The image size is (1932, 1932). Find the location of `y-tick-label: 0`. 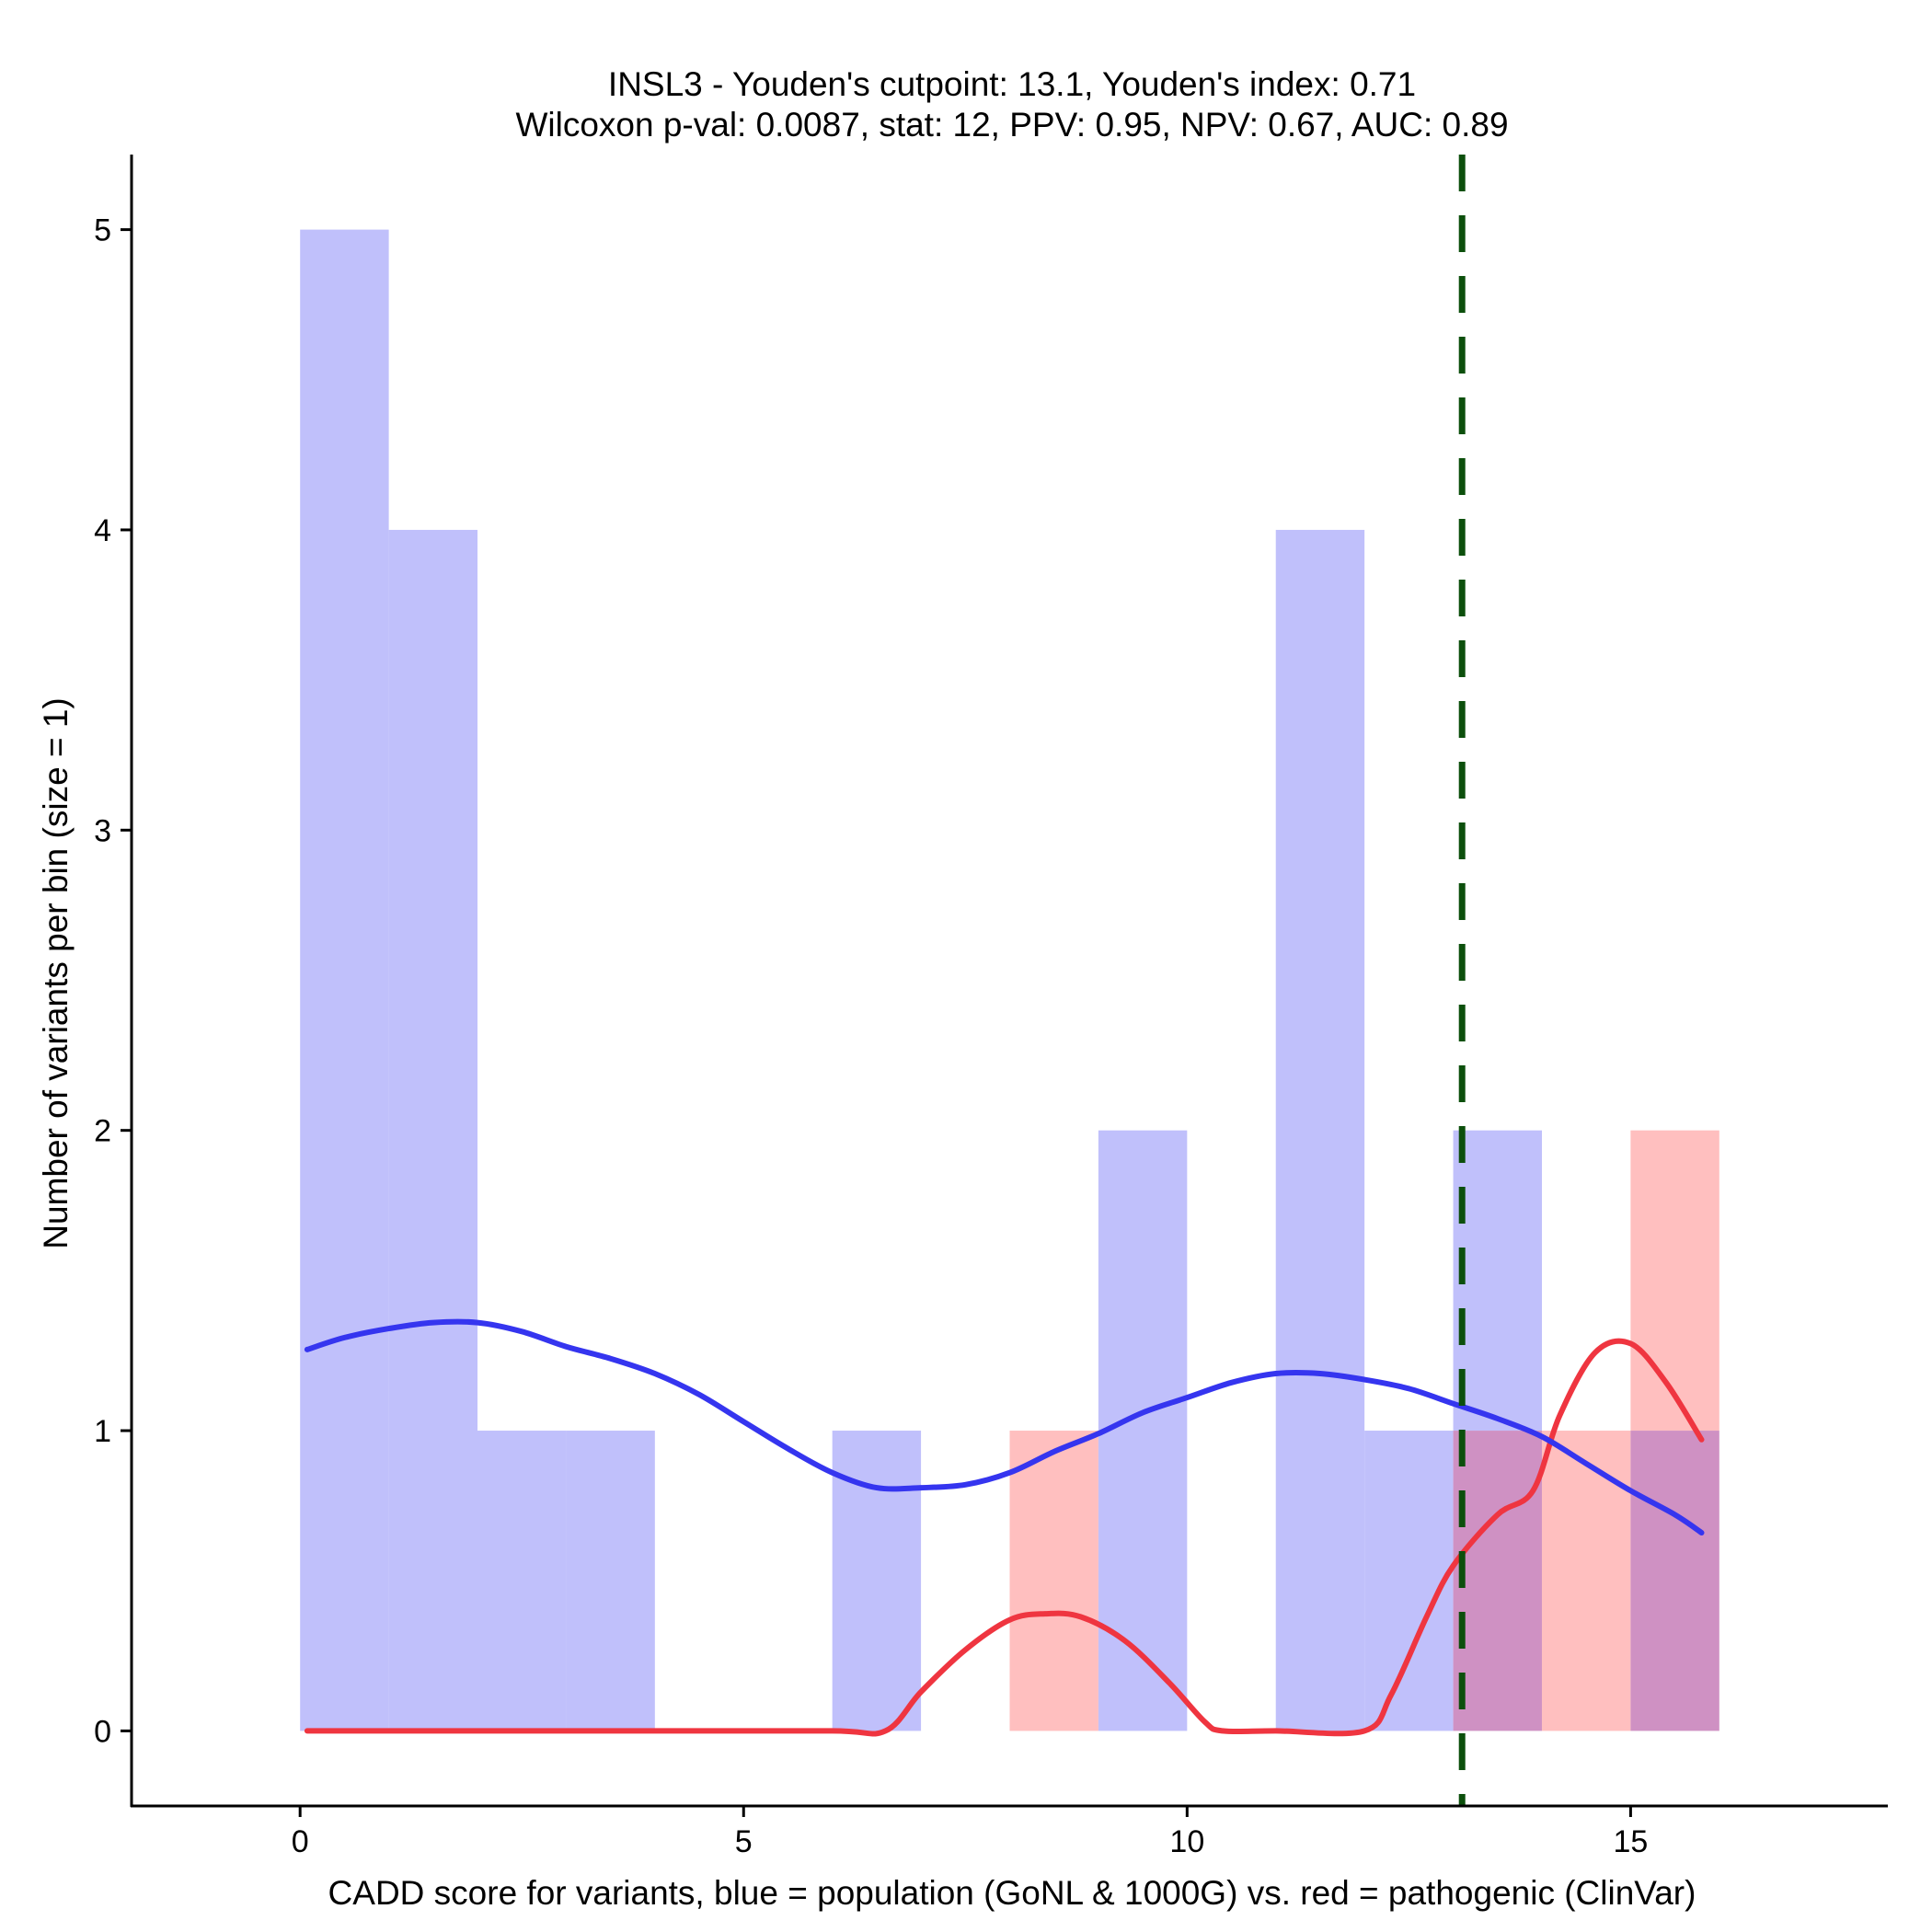

y-tick-label: 0 is located at coordinates (102, 1731).